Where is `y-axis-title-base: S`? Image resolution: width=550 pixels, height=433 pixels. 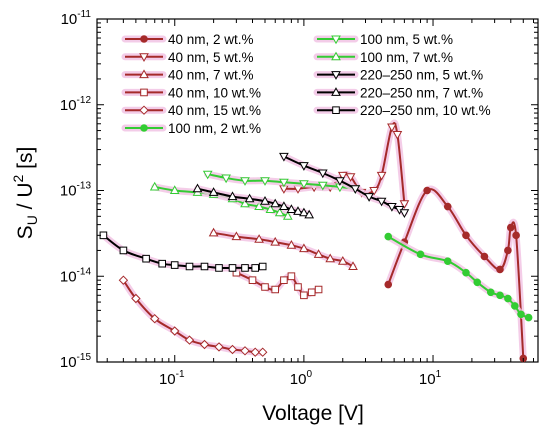
y-axis-title-base: S is located at coordinates (25, 232).